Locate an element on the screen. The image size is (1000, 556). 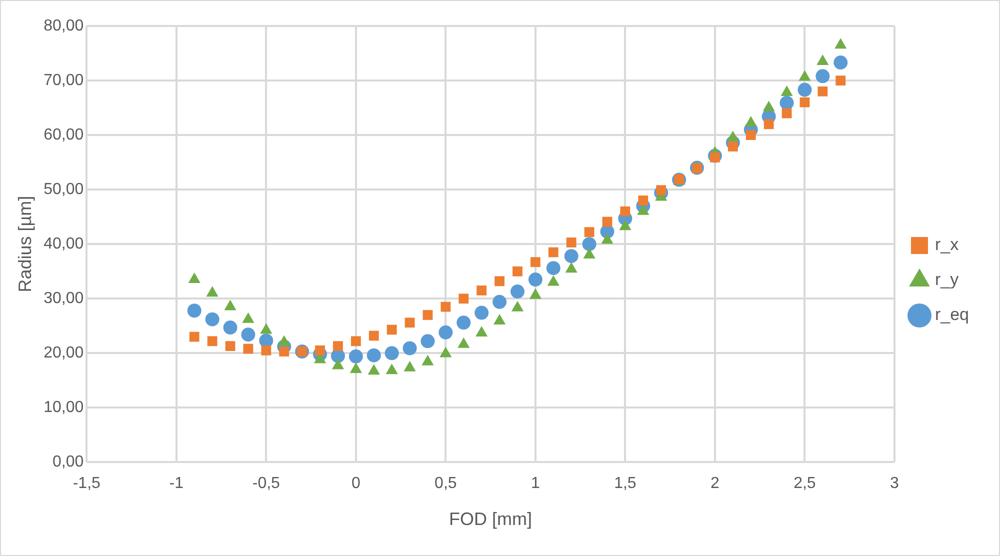
x-tick-label: 2,5 is located at coordinates (805, 483).